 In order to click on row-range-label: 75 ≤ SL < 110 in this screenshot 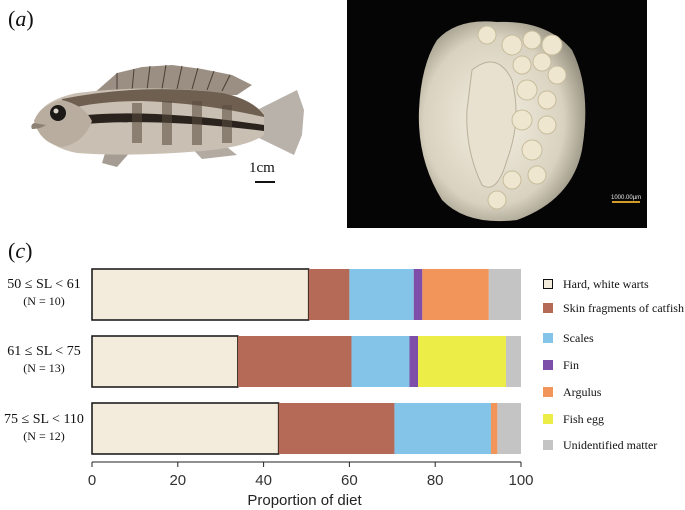, I will do `click(44, 419)`.